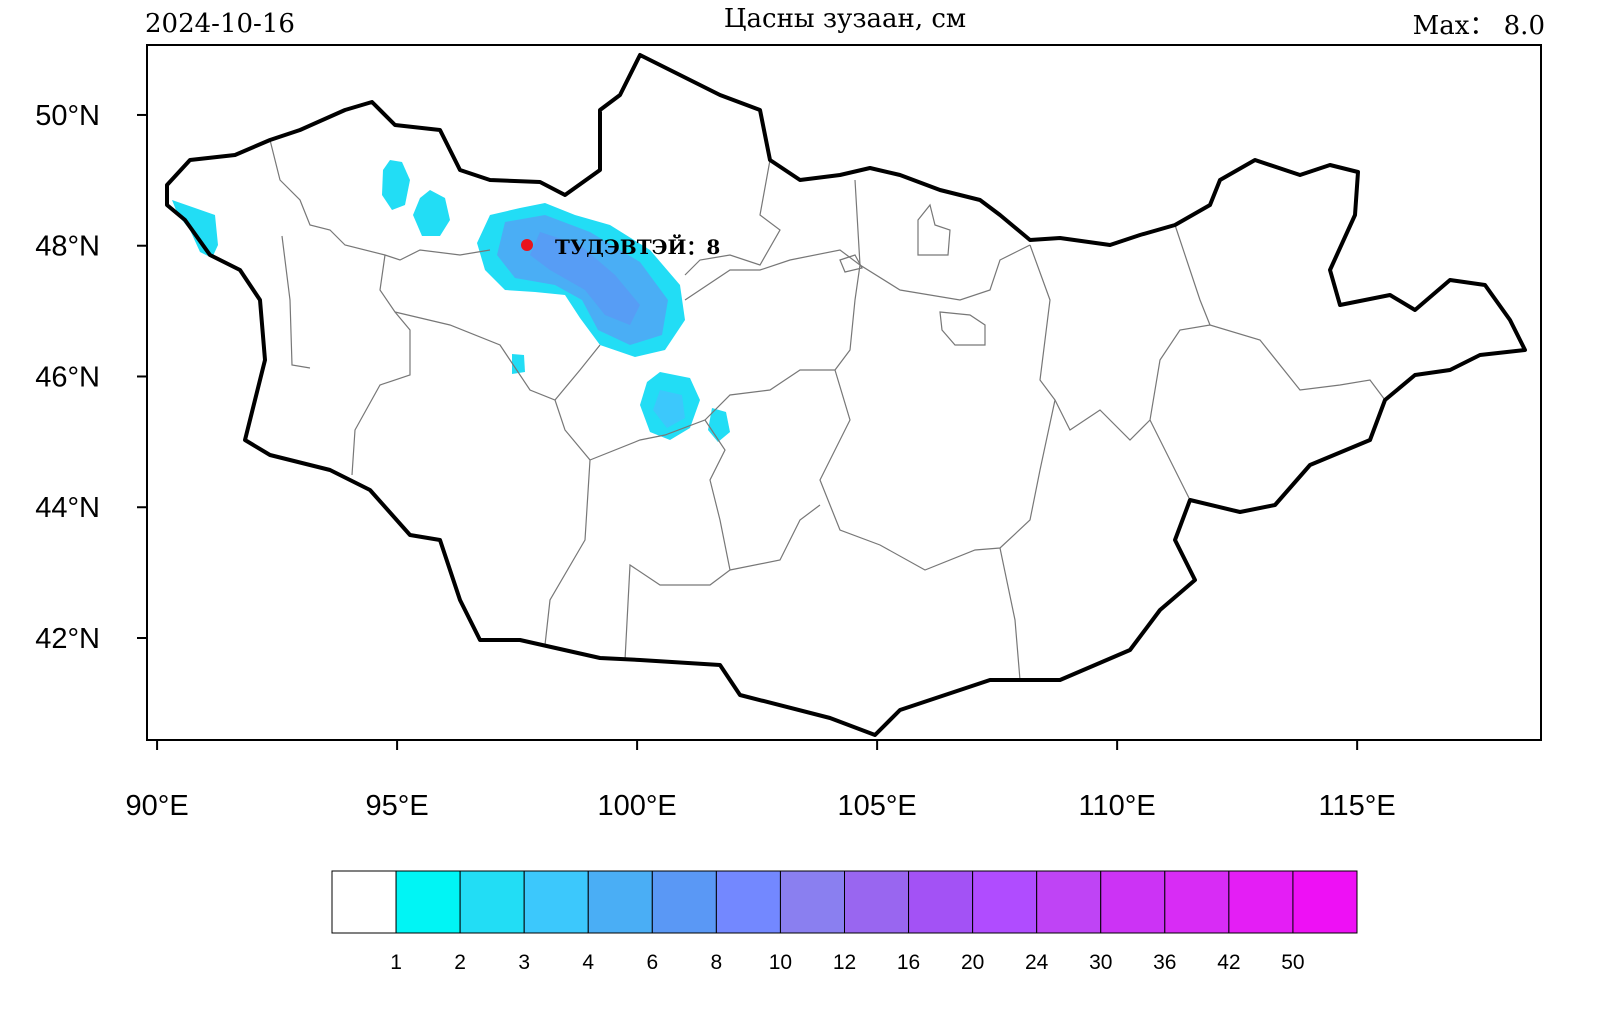 The width and height of the screenshot is (1600, 1032). I want to click on x-tick-label: 115°E, so click(1357, 806).